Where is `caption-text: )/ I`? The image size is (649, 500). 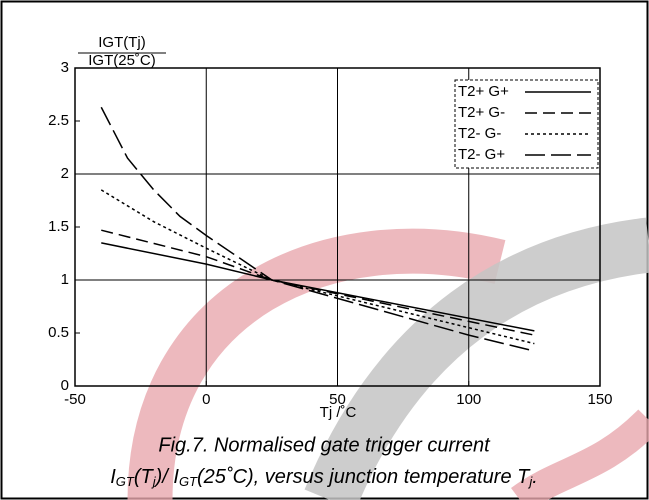
caption-text: )/ I is located at coordinates (167, 477).